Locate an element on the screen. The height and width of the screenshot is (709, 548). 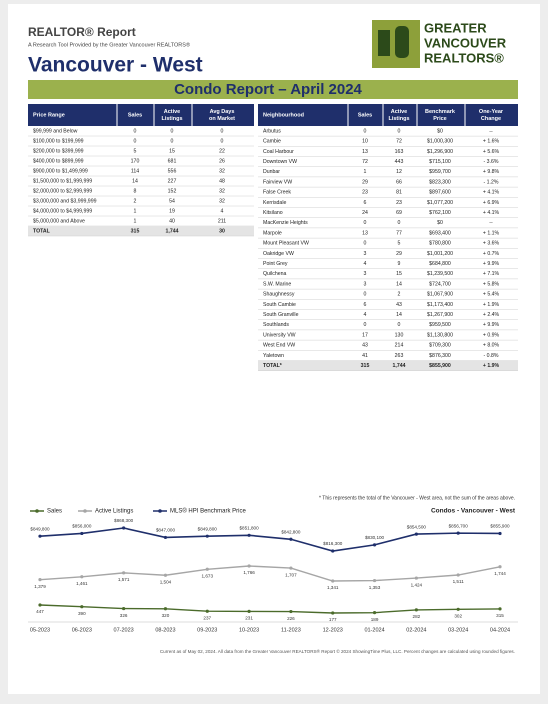
table-cell: 152 is located at coordinates (172, 191).